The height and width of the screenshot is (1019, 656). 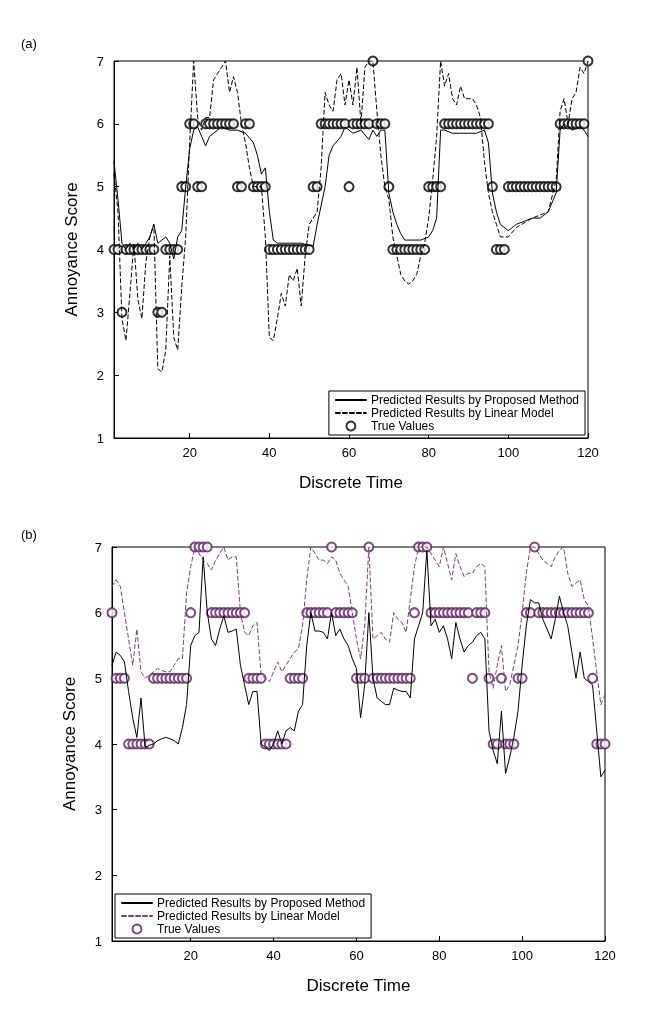 I want to click on chart-title: (b), so click(x=29, y=534).